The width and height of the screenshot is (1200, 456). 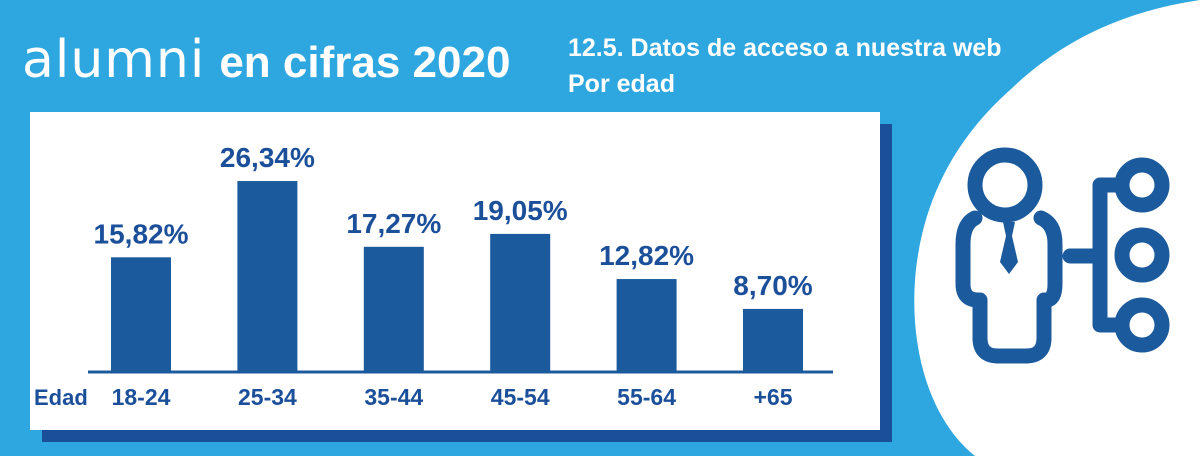 What do you see at coordinates (772, 285) in the screenshot?
I see `data-label: 8,70%` at bounding box center [772, 285].